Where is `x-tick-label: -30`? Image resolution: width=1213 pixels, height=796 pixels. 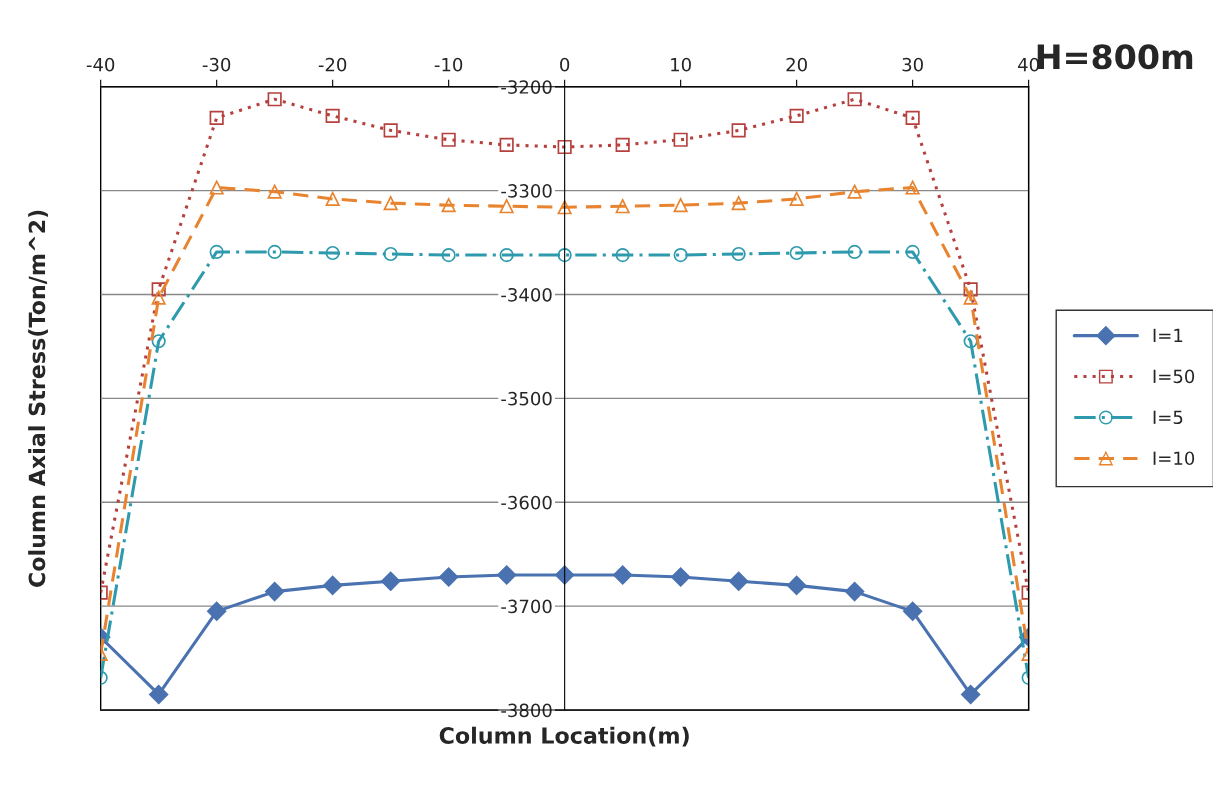 x-tick-label: -30 is located at coordinates (216, 64).